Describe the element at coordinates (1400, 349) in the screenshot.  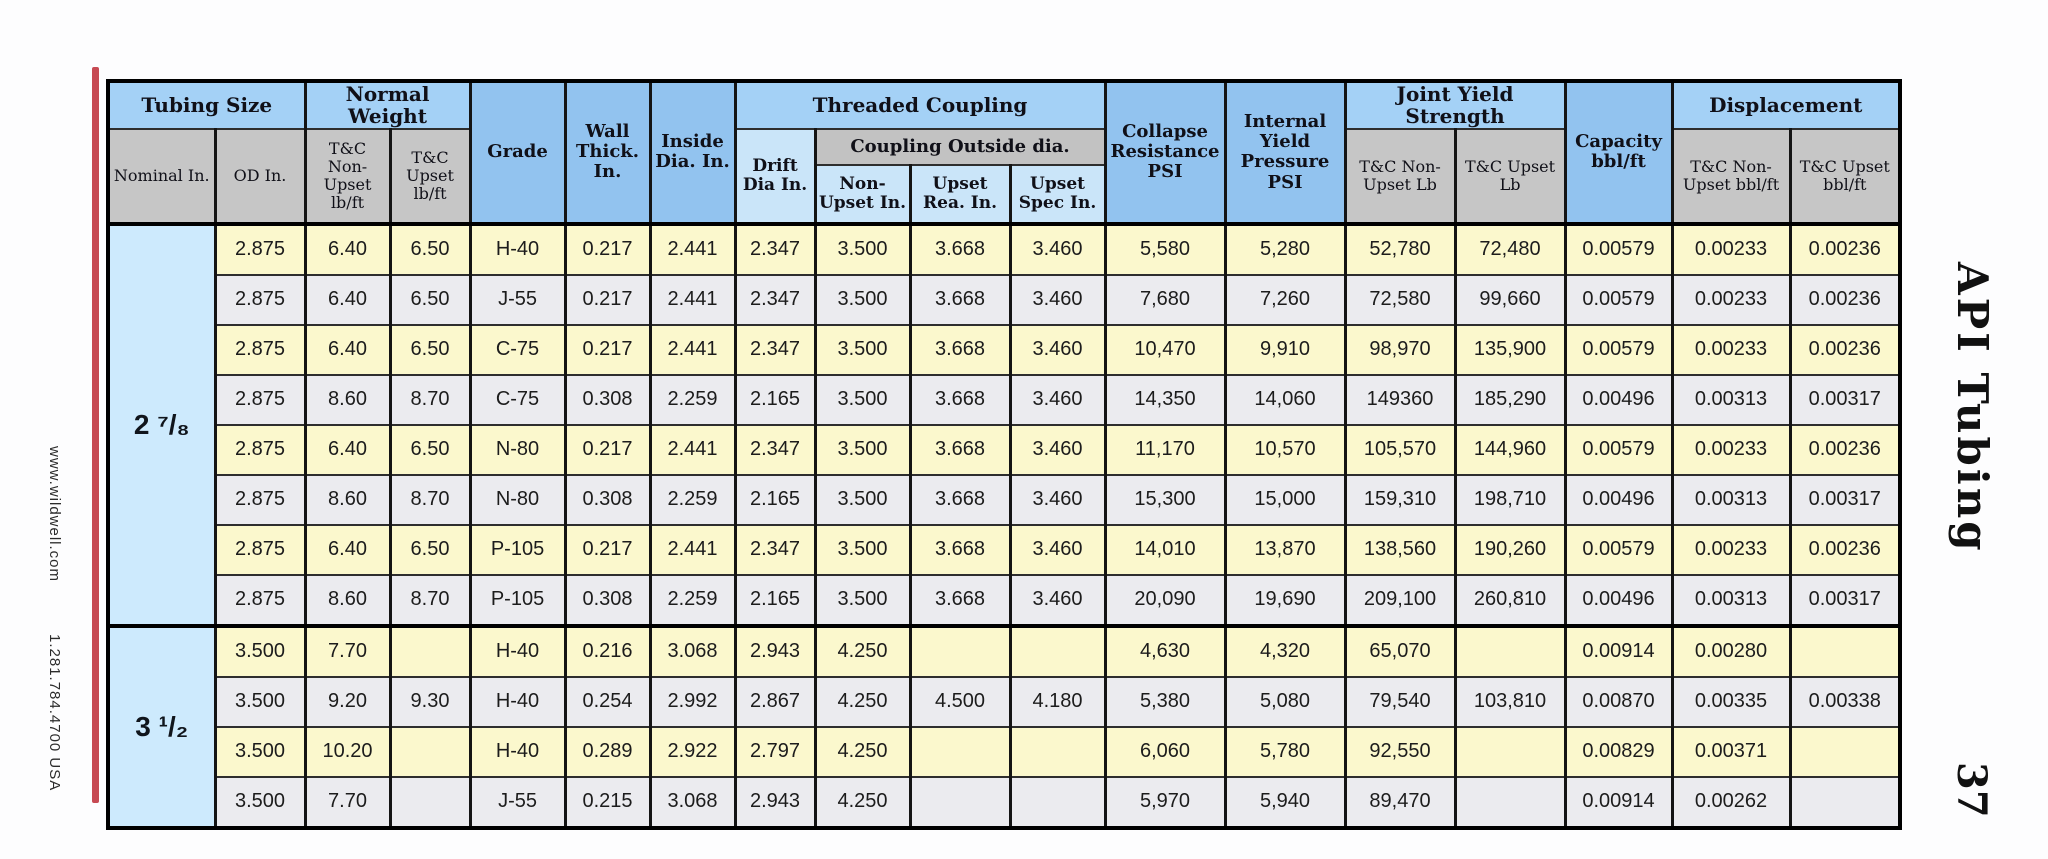
I see `cell-joint_non_upset: 98,970` at that location.